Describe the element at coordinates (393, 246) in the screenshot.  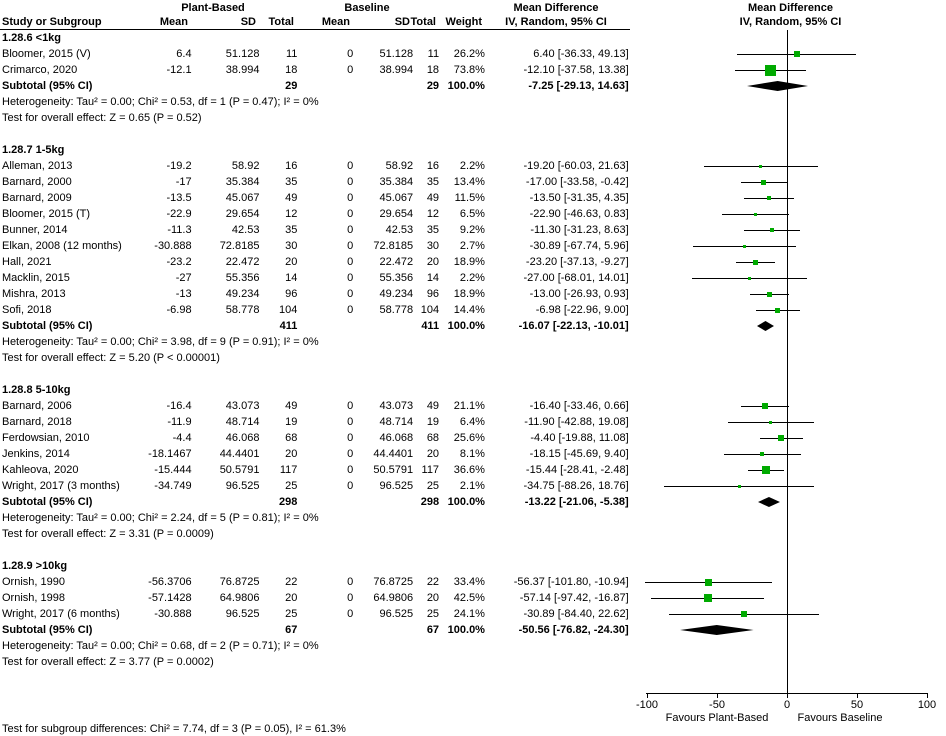
I see `baseline-sd: 72.8185` at that location.